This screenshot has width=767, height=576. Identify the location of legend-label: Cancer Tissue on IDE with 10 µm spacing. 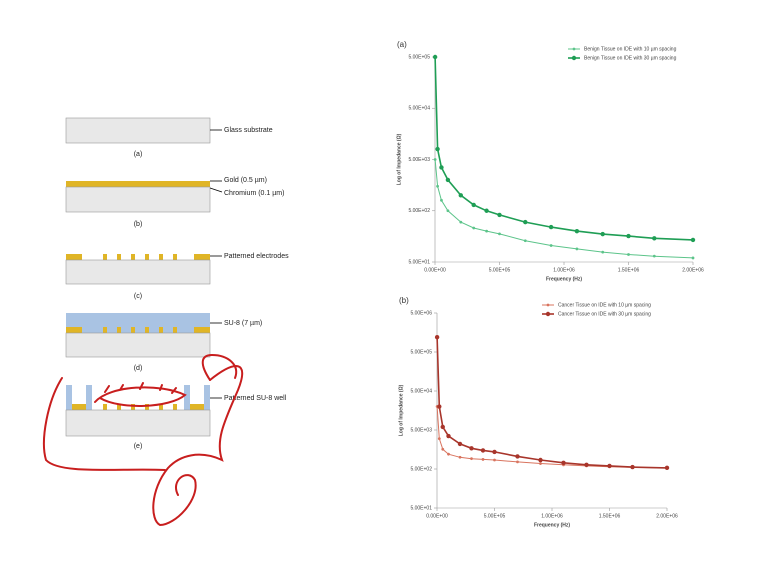
(604, 305).